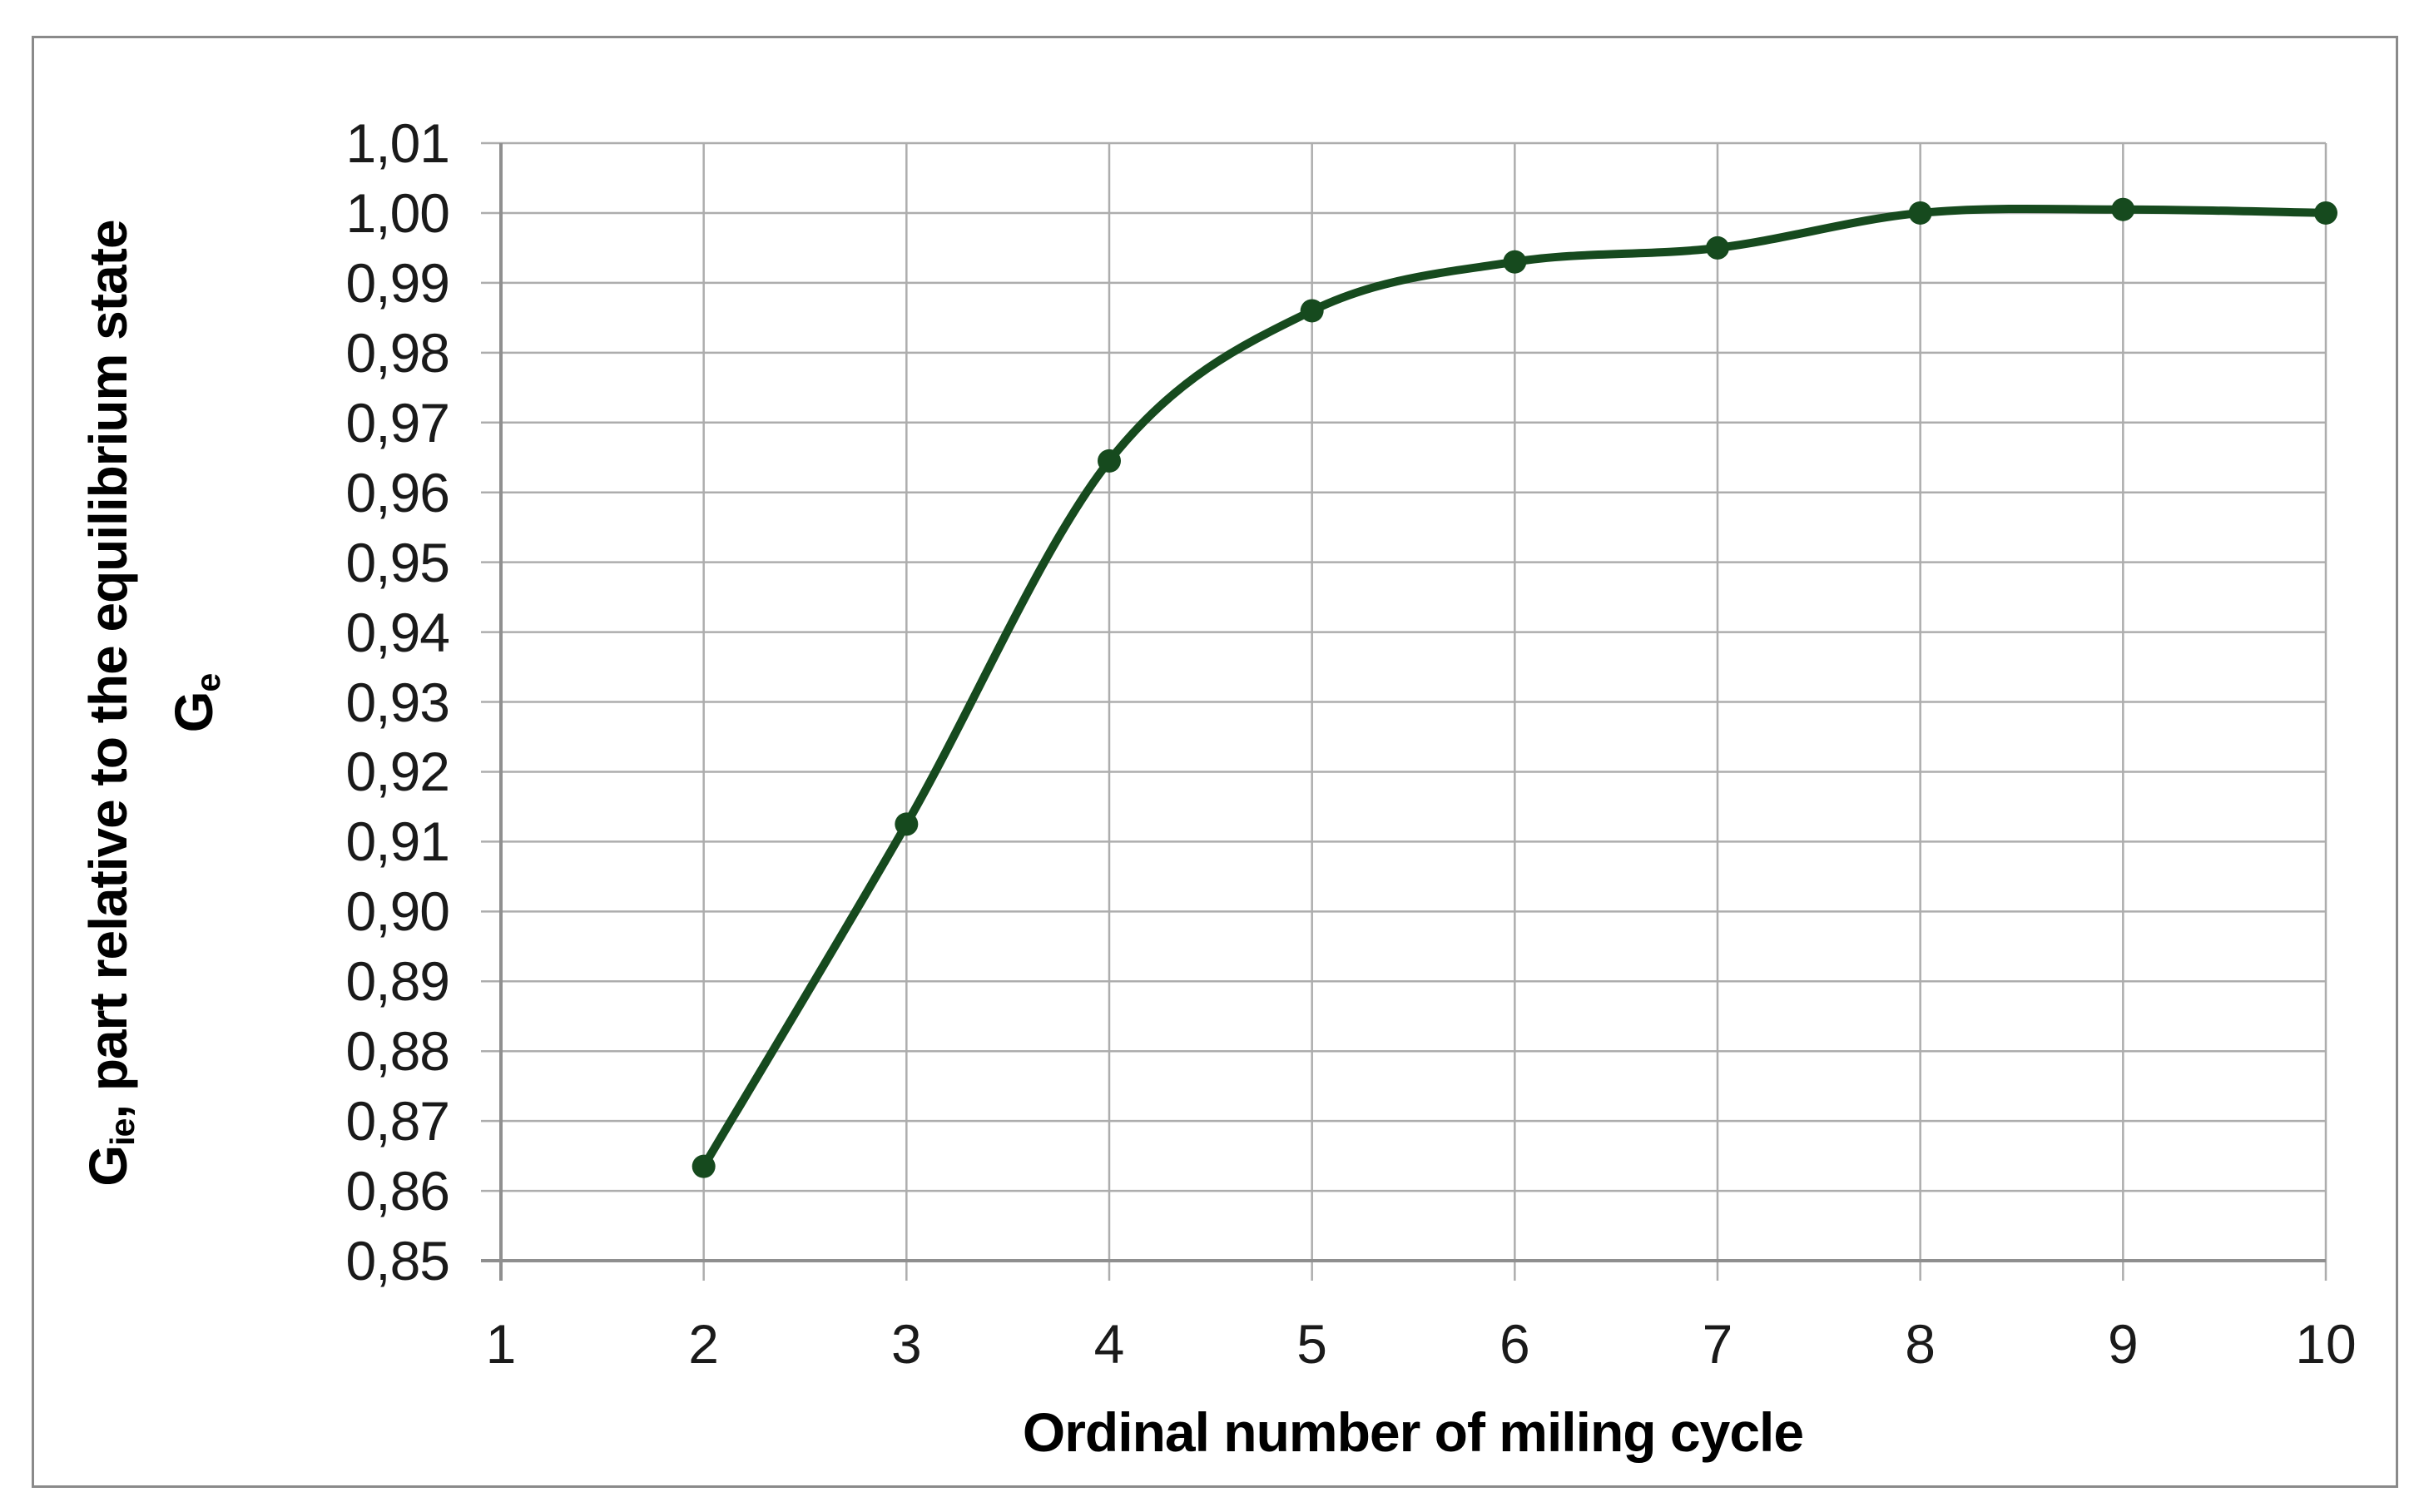  What do you see at coordinates (397, 632) in the screenshot?
I see `y-tick-label: 0,94` at bounding box center [397, 632].